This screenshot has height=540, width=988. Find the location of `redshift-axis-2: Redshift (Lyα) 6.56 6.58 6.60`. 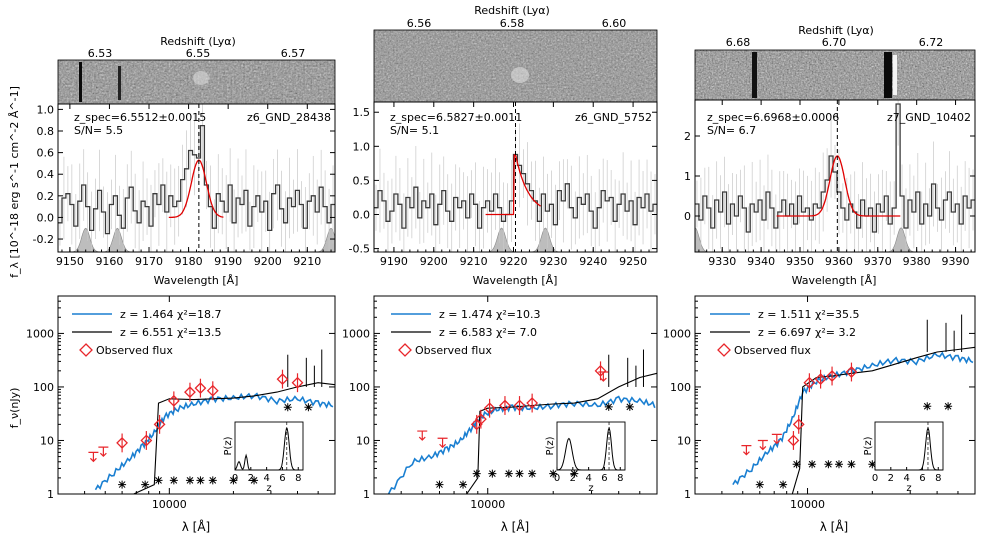

redshift-axis-2: Redshift (Lyα) 6.56 6.58 6.60 is located at coordinates (517, 17).